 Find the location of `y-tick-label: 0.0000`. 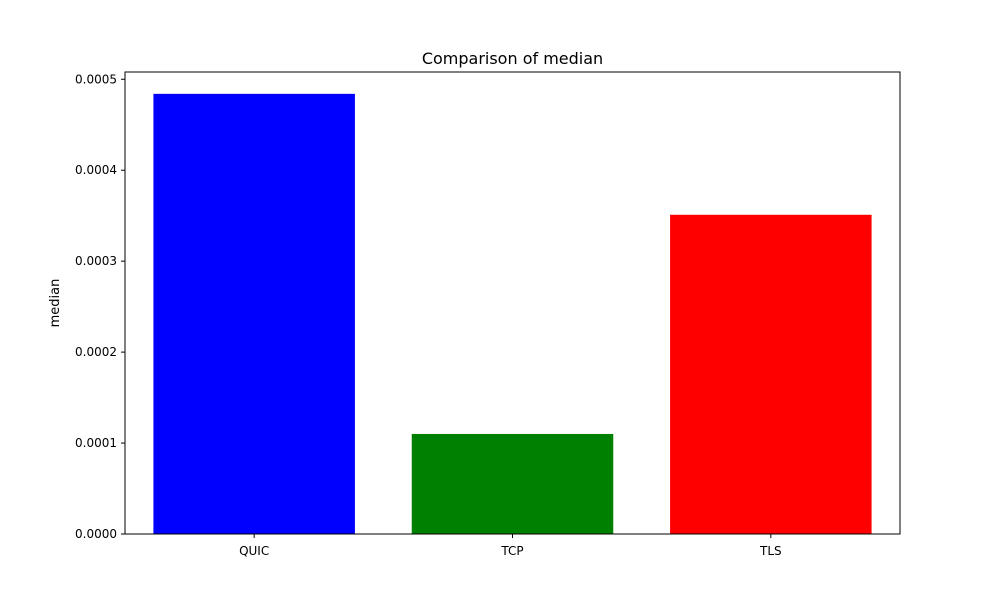

y-tick-label: 0.0000 is located at coordinates (96, 534).